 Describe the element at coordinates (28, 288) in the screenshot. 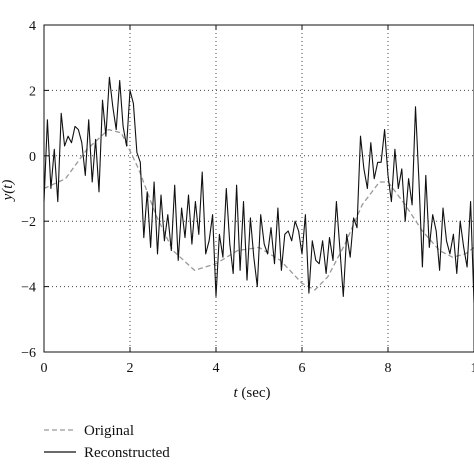

I see `y-tick-label: −4` at that location.